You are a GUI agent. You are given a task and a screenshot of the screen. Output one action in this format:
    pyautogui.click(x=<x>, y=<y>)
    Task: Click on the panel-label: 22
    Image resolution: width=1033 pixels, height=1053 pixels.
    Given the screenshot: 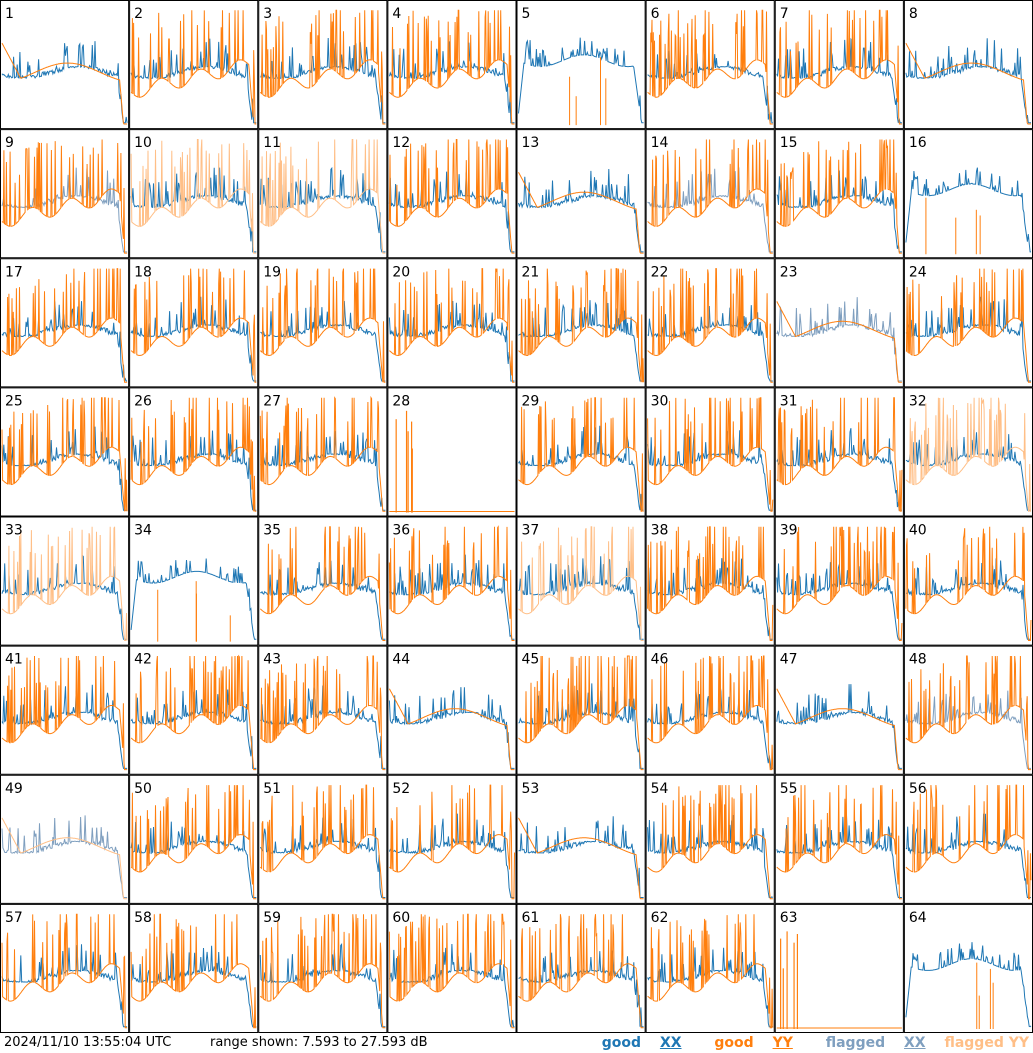 What is the action you would take?
    pyautogui.click(x=660, y=272)
    